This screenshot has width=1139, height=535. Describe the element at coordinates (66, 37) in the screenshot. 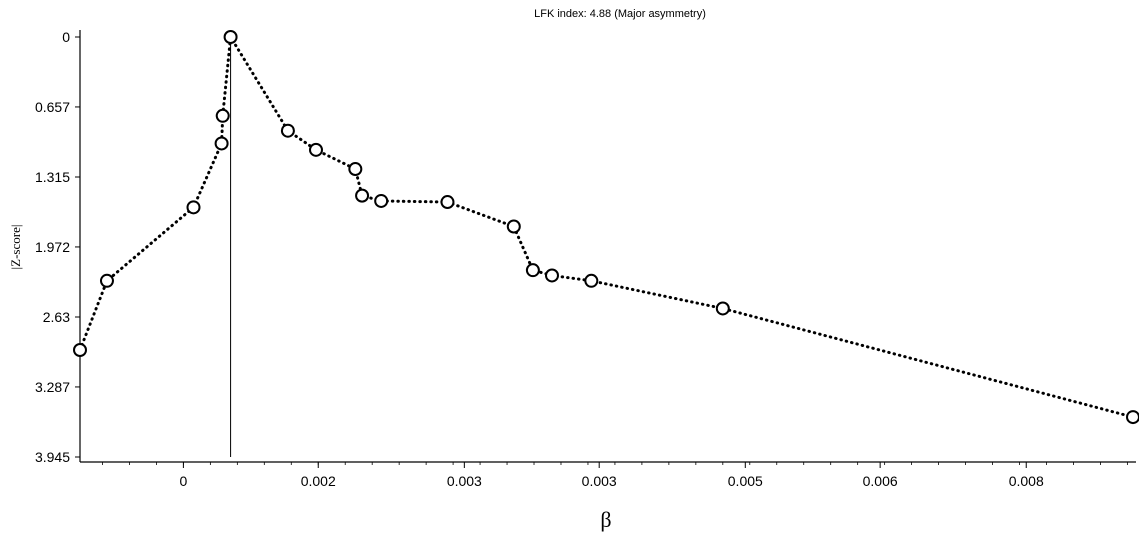

I see `y-tick-label: 0` at that location.